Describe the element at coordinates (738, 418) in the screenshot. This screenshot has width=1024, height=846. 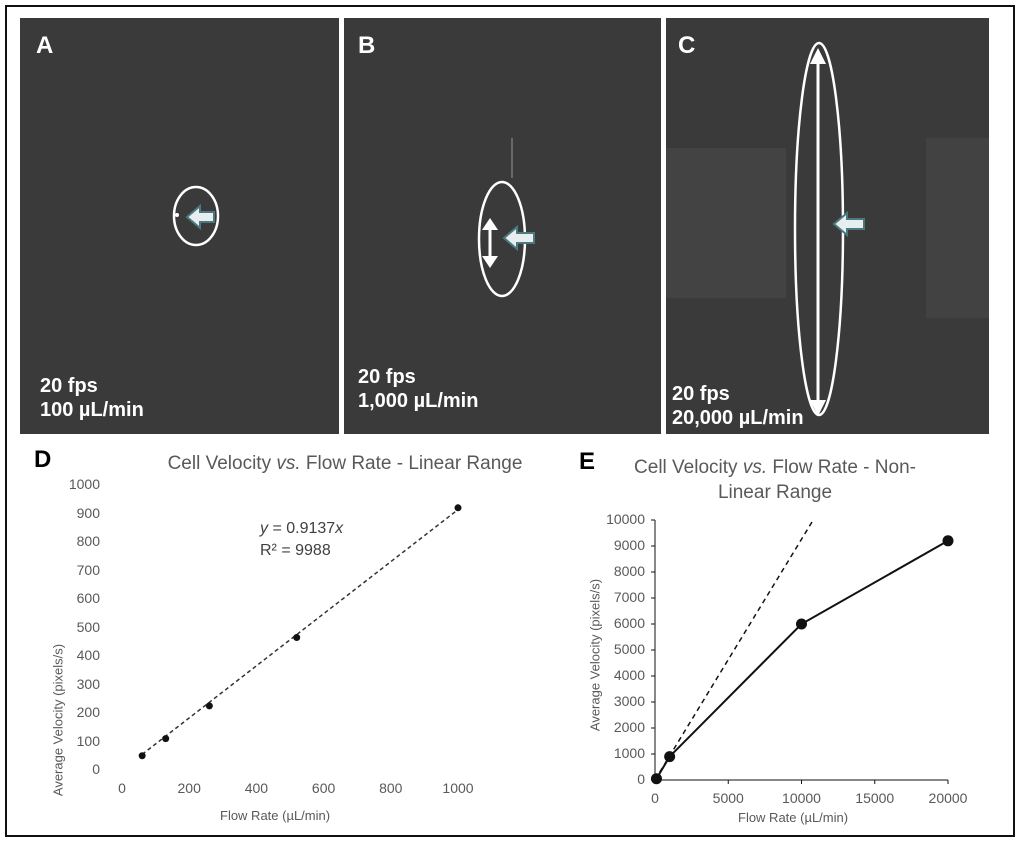
I see `flow-rate-text: 20,000 µL/min` at that location.